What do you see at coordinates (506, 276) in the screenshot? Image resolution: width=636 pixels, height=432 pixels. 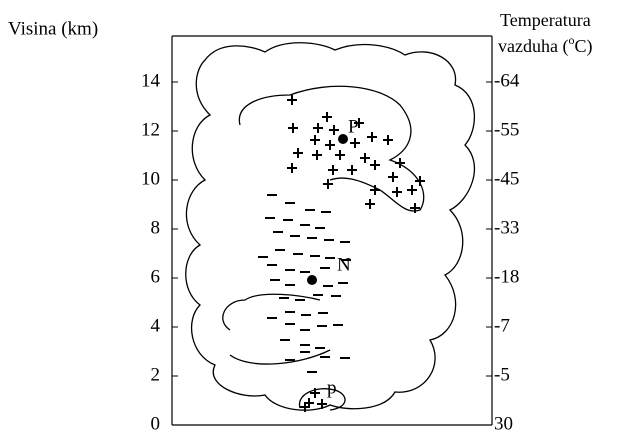 I see `y2-tick-label: -18` at bounding box center [506, 276].